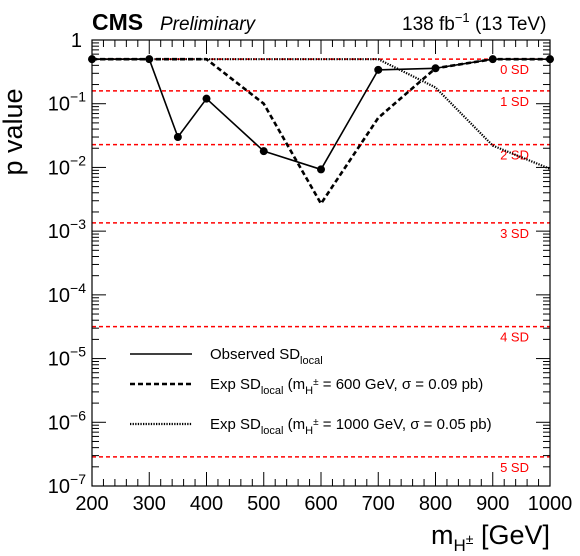 The image size is (580, 556). I want to click on y-tick-label: 10⁻⁵, so click(67, 357).